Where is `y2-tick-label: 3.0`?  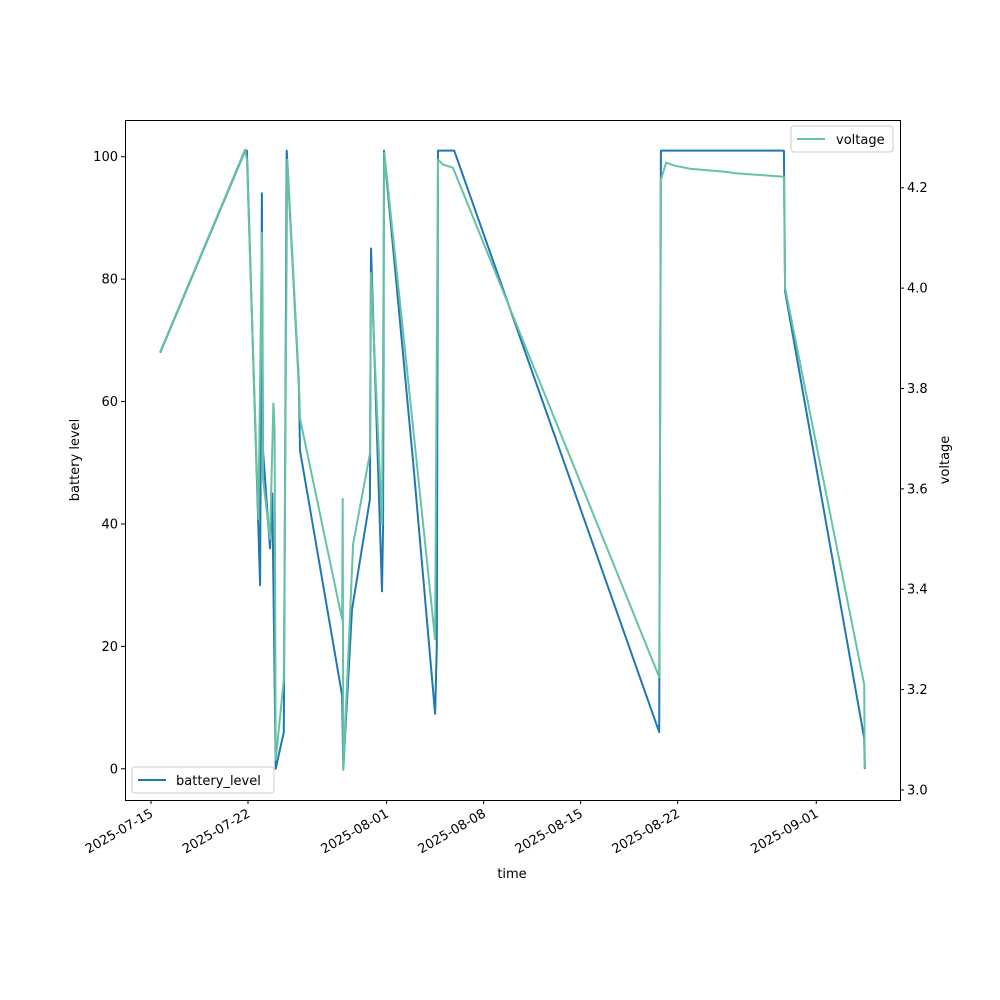 y2-tick-label: 3.0 is located at coordinates (917, 790).